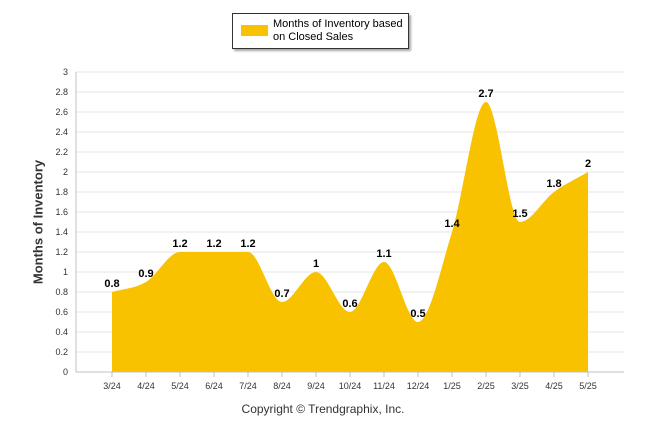 The width and height of the screenshot is (646, 434). Describe the element at coordinates (38, 222) in the screenshot. I see `y-axis-label: Months of Inventory` at that location.